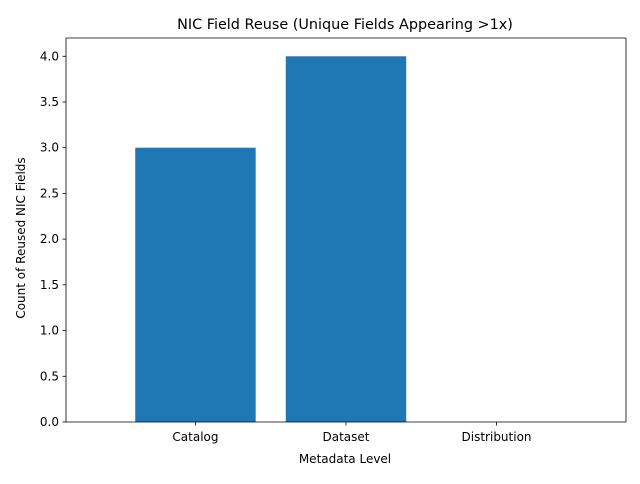 This screenshot has width=640, height=484. Describe the element at coordinates (49, 148) in the screenshot. I see `y-tick-label: 3.0` at that location.